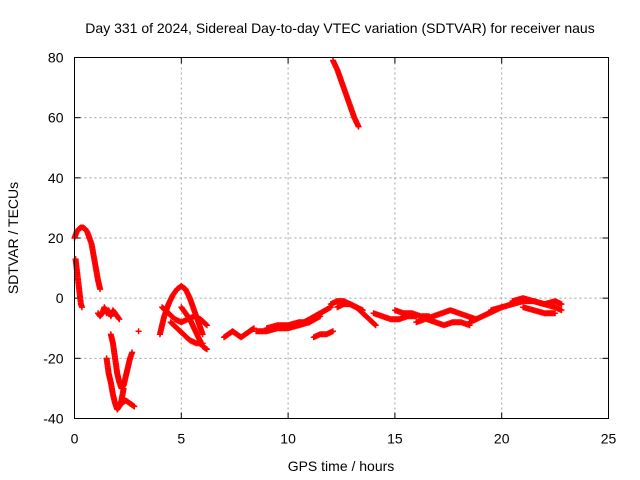 Image resolution: width=640 pixels, height=480 pixels. I want to click on x-tick-label: 25, so click(609, 439).